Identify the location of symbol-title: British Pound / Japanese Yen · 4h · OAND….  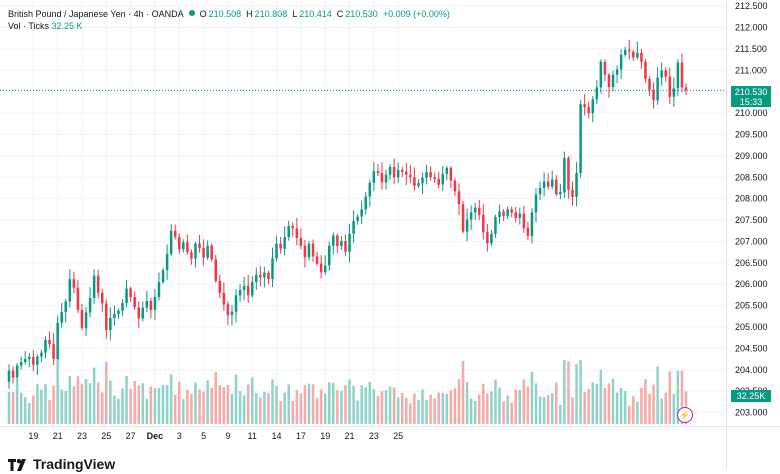
(96, 14).